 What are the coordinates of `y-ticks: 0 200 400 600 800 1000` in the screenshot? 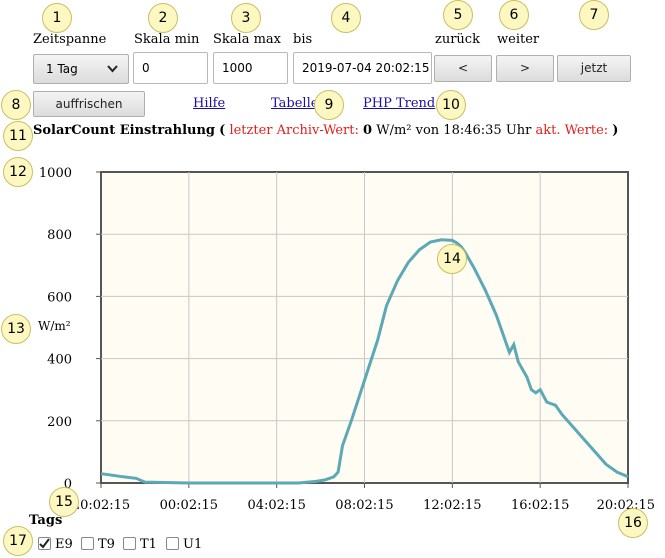 It's located at (70, 329).